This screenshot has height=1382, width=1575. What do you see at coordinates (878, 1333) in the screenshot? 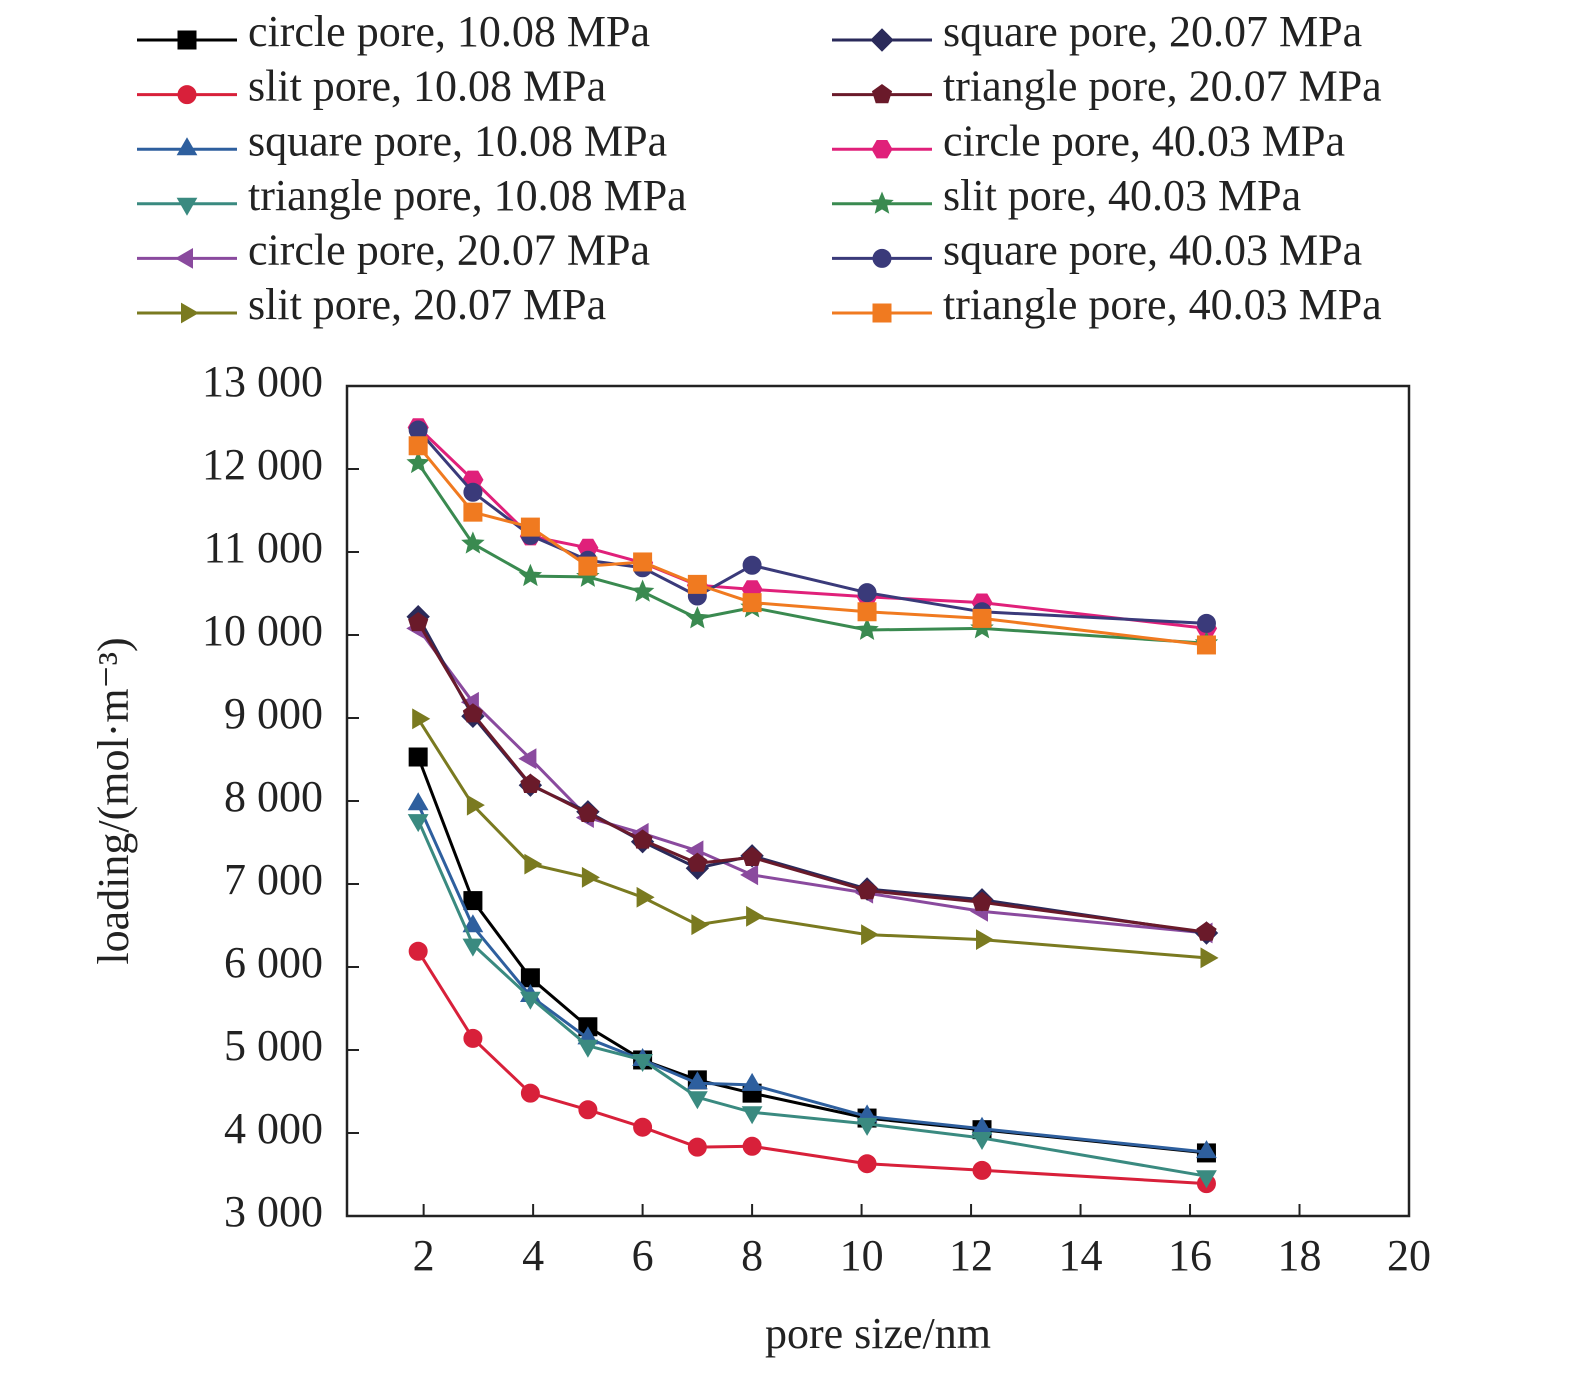
I see `x-axis-label: pore size/nm` at bounding box center [878, 1333].